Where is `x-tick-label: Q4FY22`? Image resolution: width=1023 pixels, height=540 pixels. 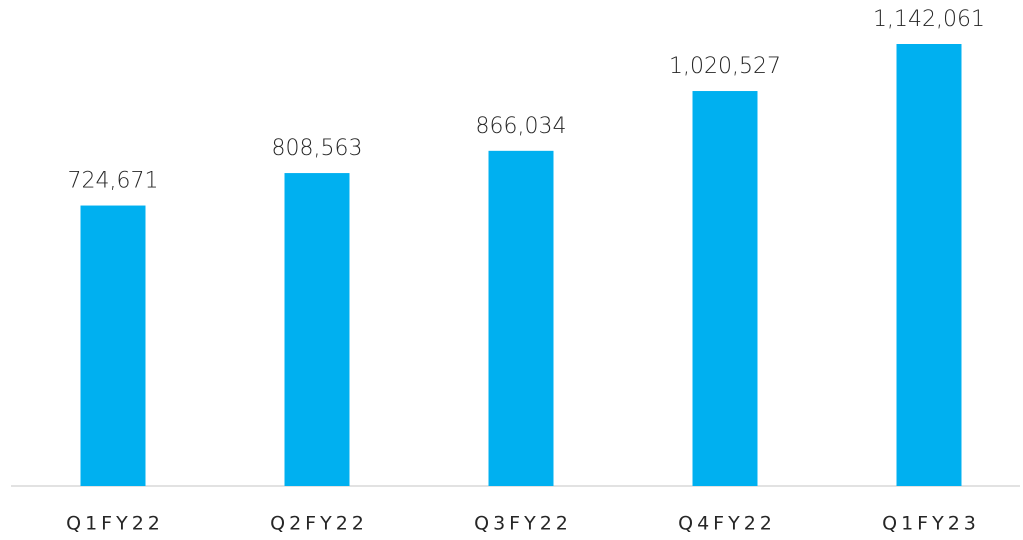 x-tick-label: Q4FY22 is located at coordinates (727, 524).